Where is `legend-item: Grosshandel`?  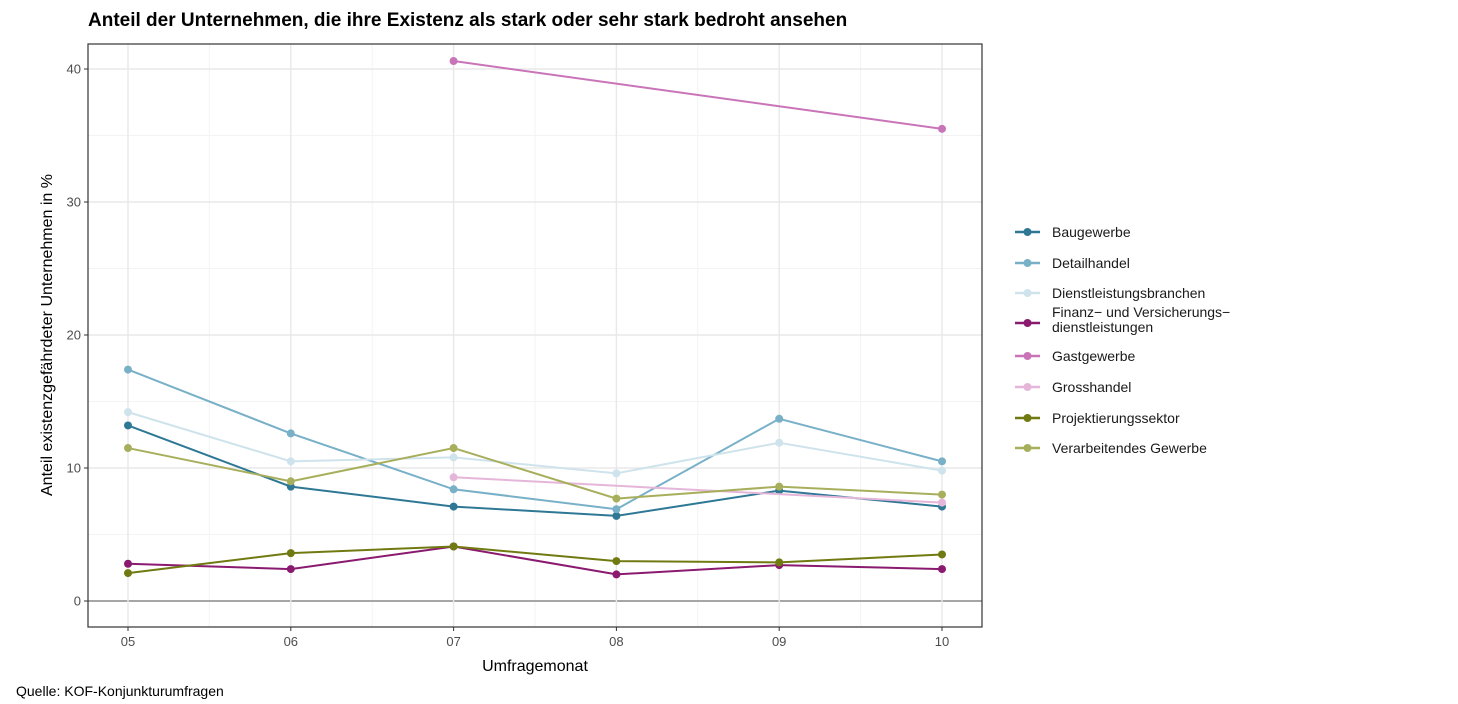
legend-item: Grosshandel is located at coordinates (1073, 387).